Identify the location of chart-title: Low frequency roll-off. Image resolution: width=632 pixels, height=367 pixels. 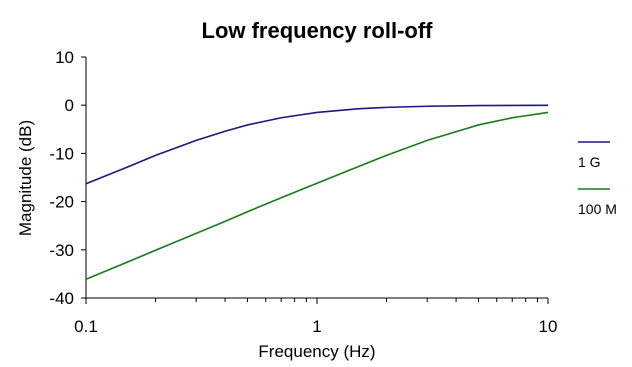
(318, 30).